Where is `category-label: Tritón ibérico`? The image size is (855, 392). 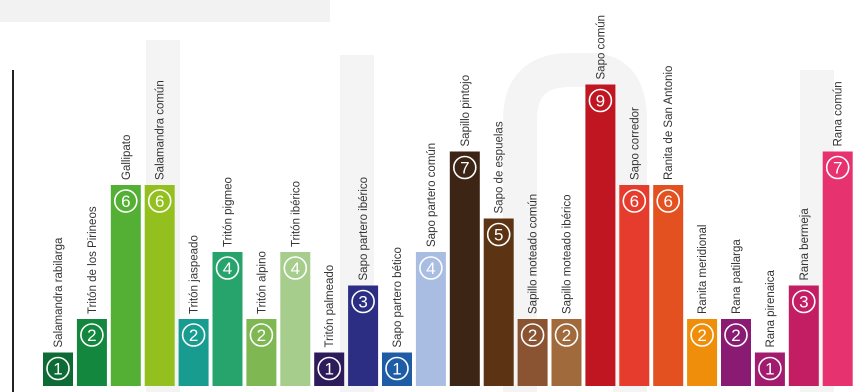
category-label: Tritón ibérico is located at coordinates (296, 214).